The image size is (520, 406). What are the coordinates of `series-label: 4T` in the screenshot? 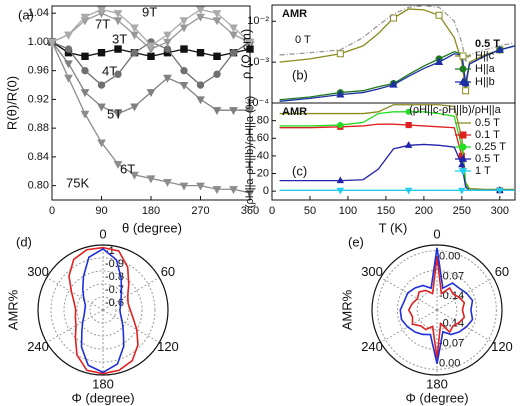 It's located at (109, 70).